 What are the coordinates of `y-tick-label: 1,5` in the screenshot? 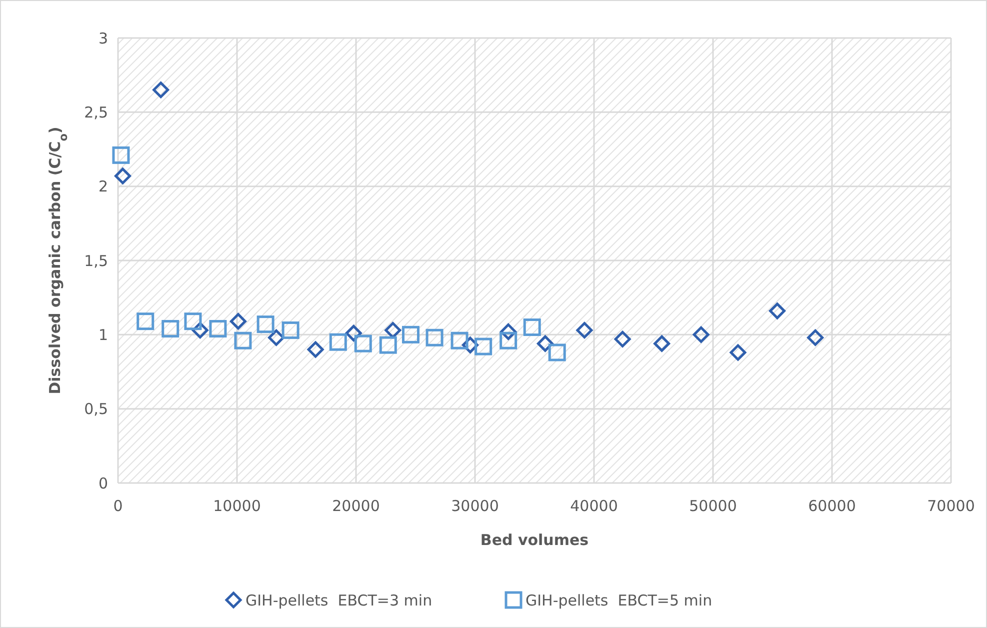 It's located at (96, 261).